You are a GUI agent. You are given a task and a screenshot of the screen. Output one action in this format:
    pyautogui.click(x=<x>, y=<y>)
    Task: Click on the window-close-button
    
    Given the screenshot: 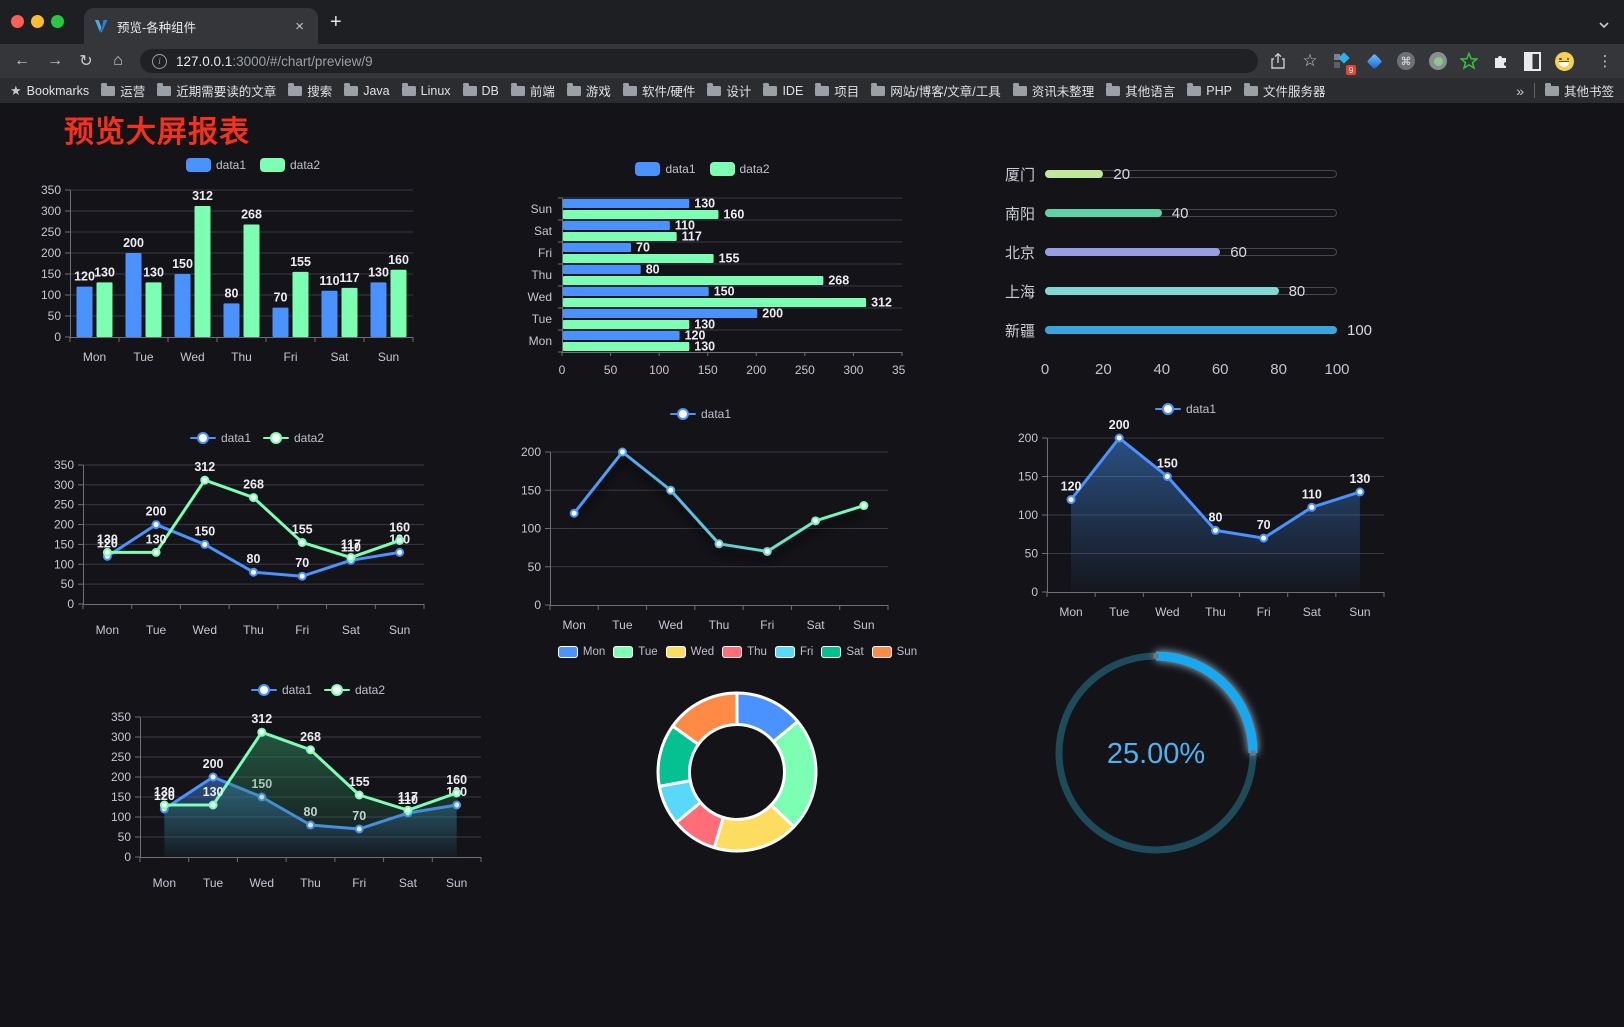 What is the action you would take?
    pyautogui.click(x=17, y=21)
    